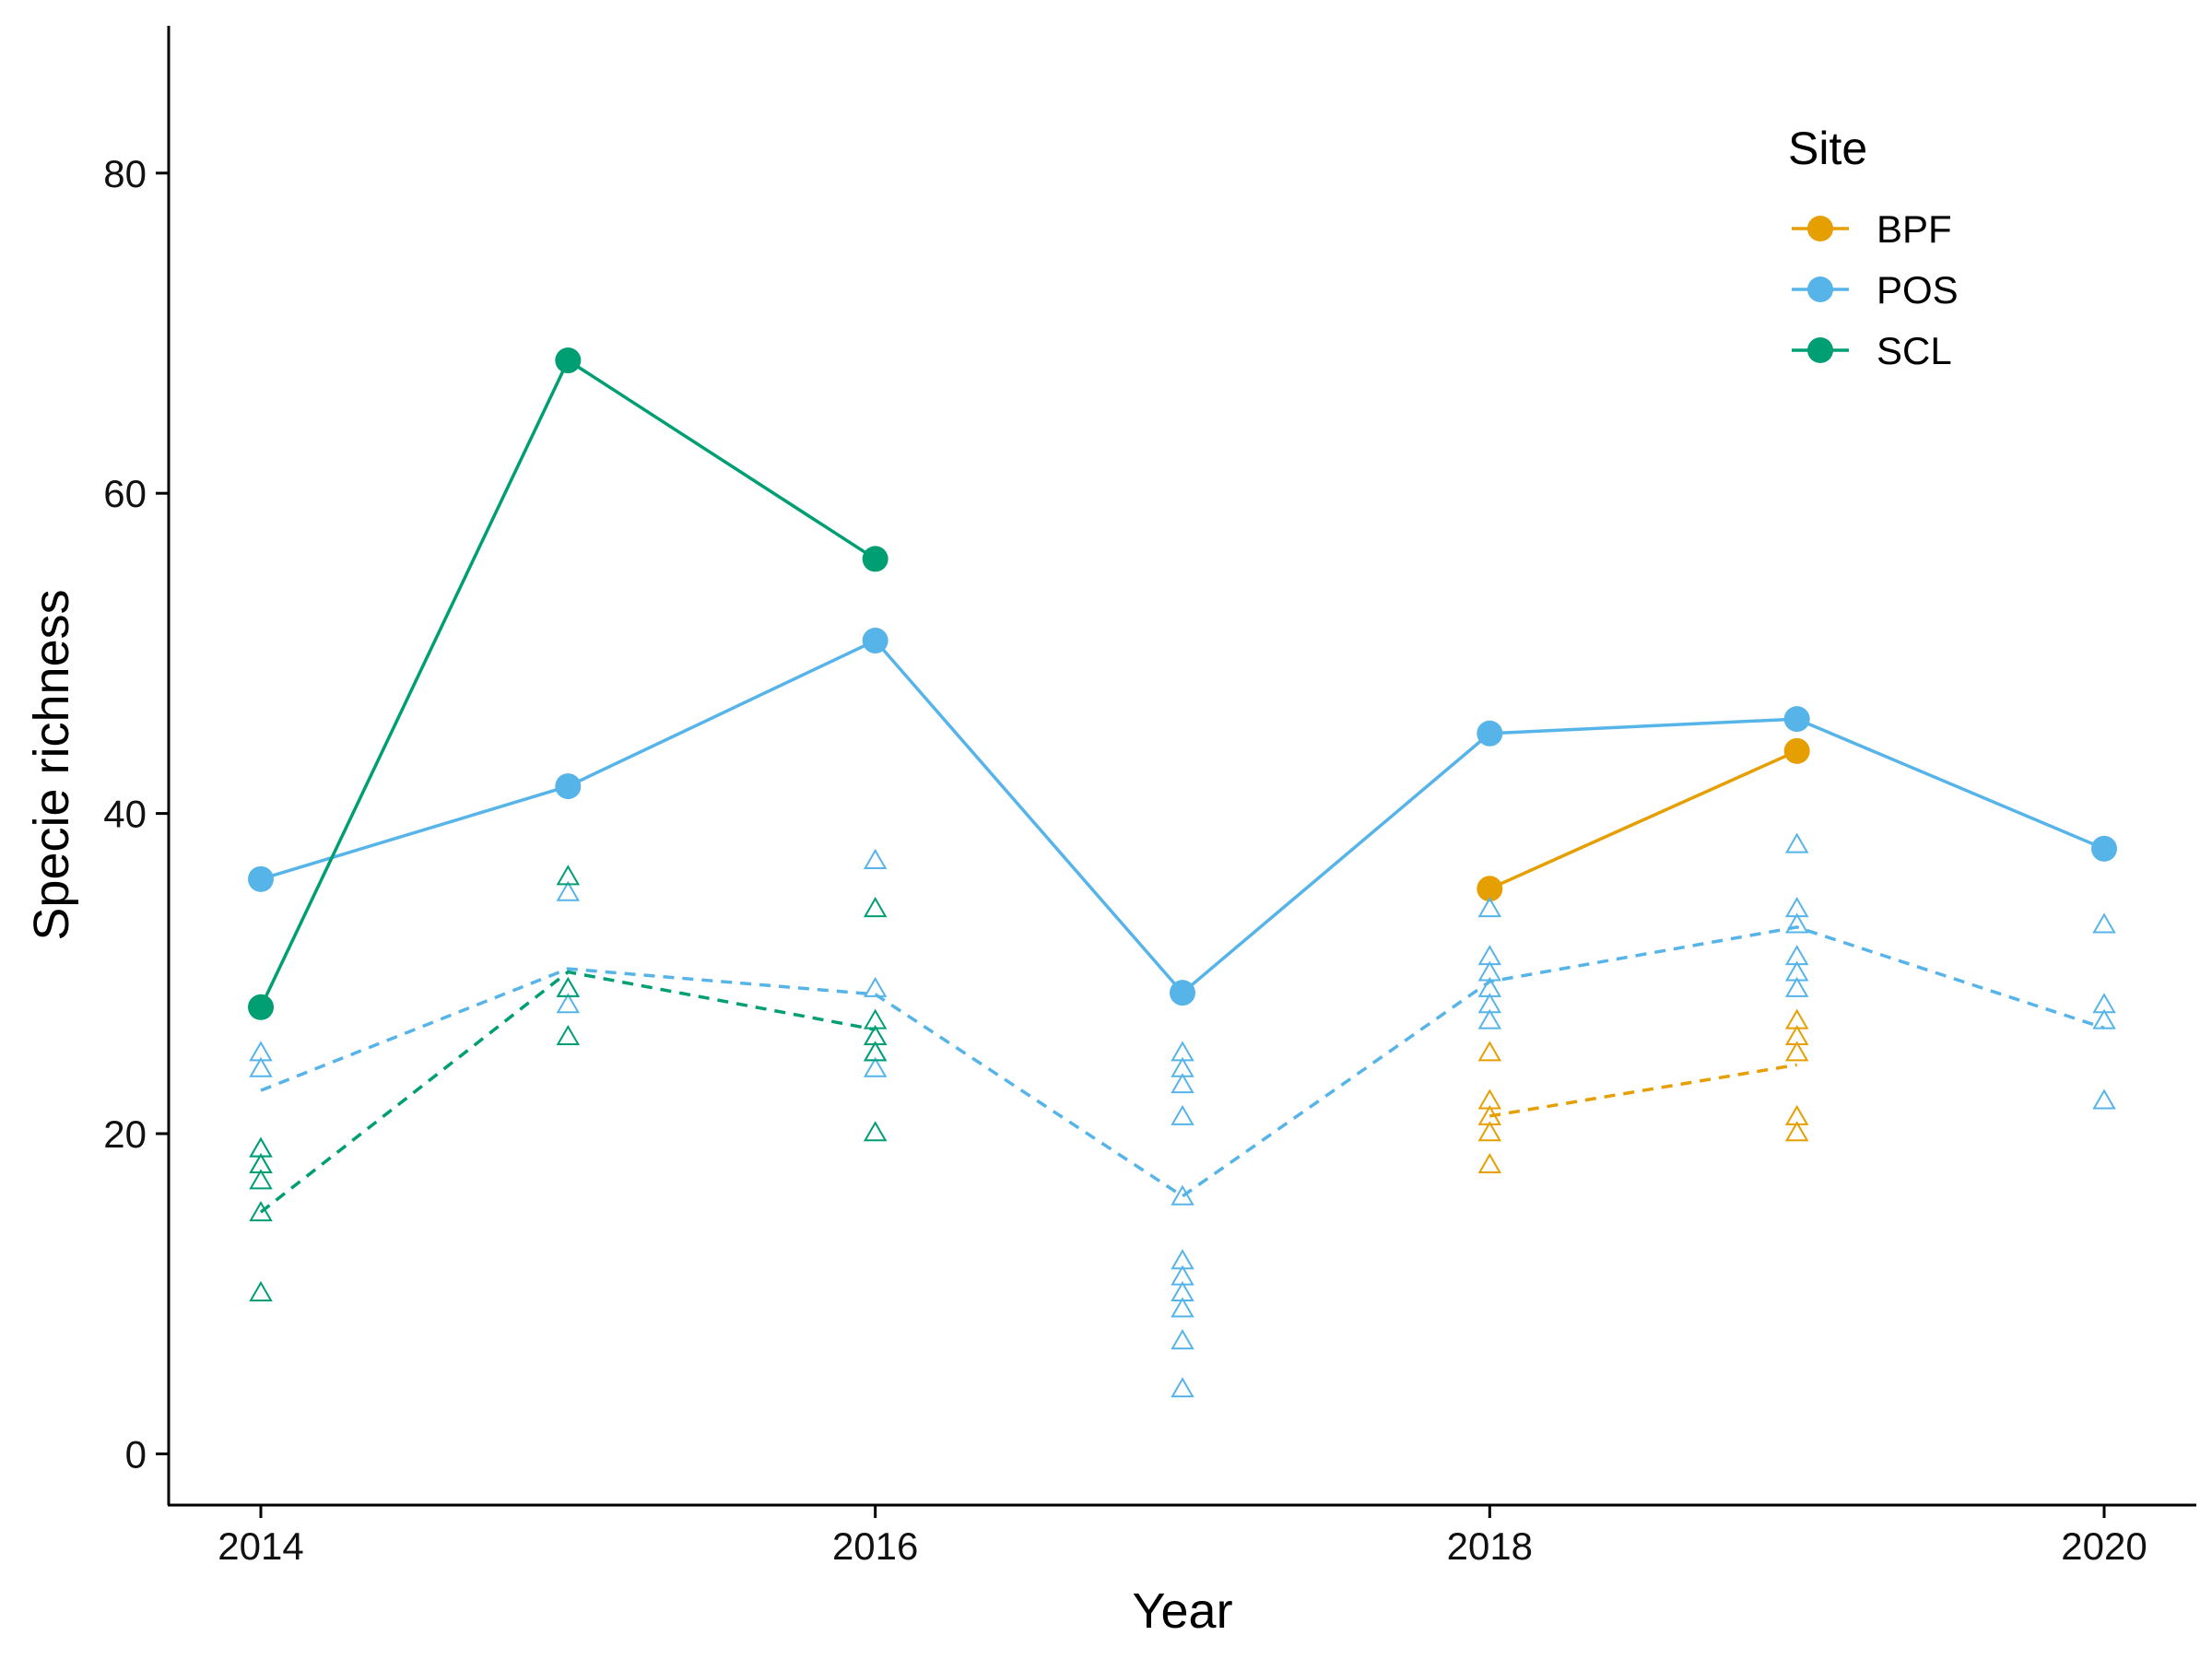 The image size is (2212, 1659). Describe the element at coordinates (1643, 1090) in the screenshot. I see `bpf-mean-line` at that location.